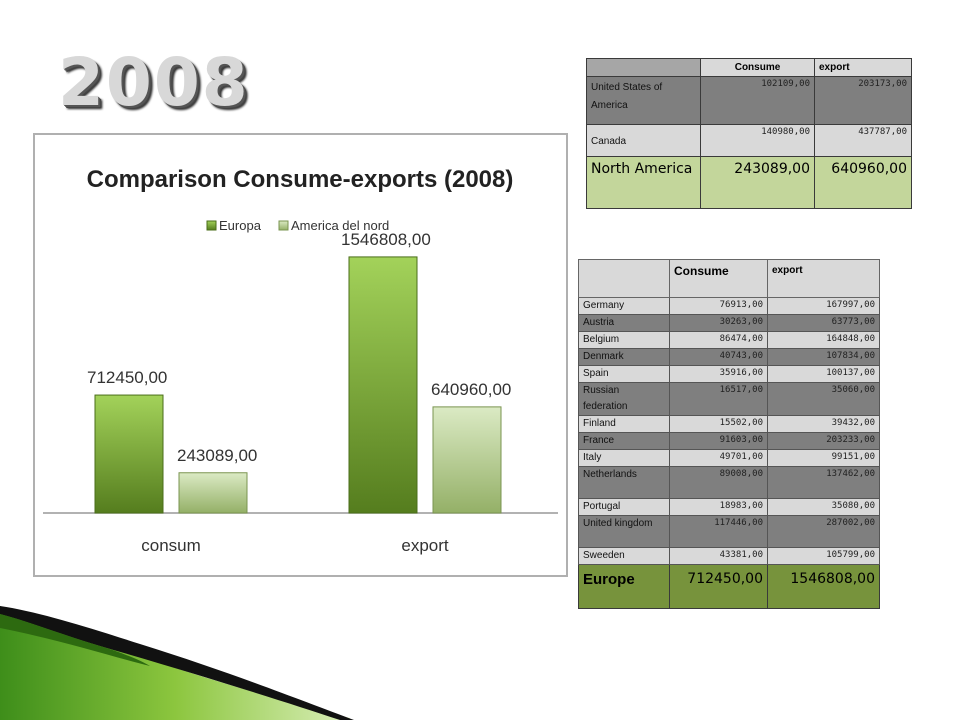 Image resolution: width=960 pixels, height=720 pixels. I want to click on eu-row: Germany 76913,00 167997,00, so click(729, 306).